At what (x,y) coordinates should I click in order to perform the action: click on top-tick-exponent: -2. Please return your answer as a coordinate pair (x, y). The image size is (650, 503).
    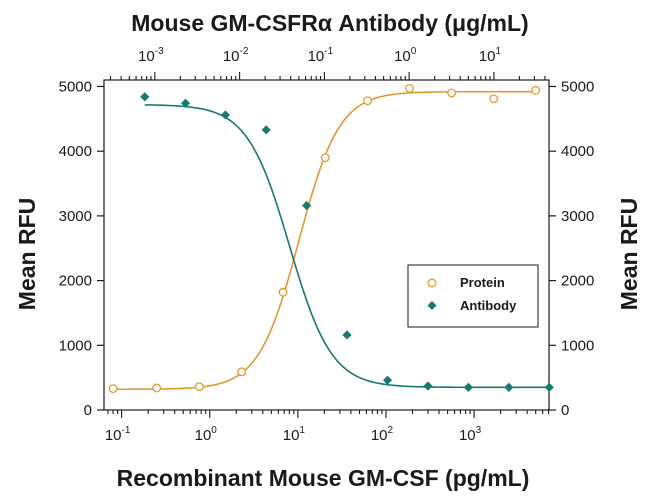
    Looking at the image, I should click on (244, 51).